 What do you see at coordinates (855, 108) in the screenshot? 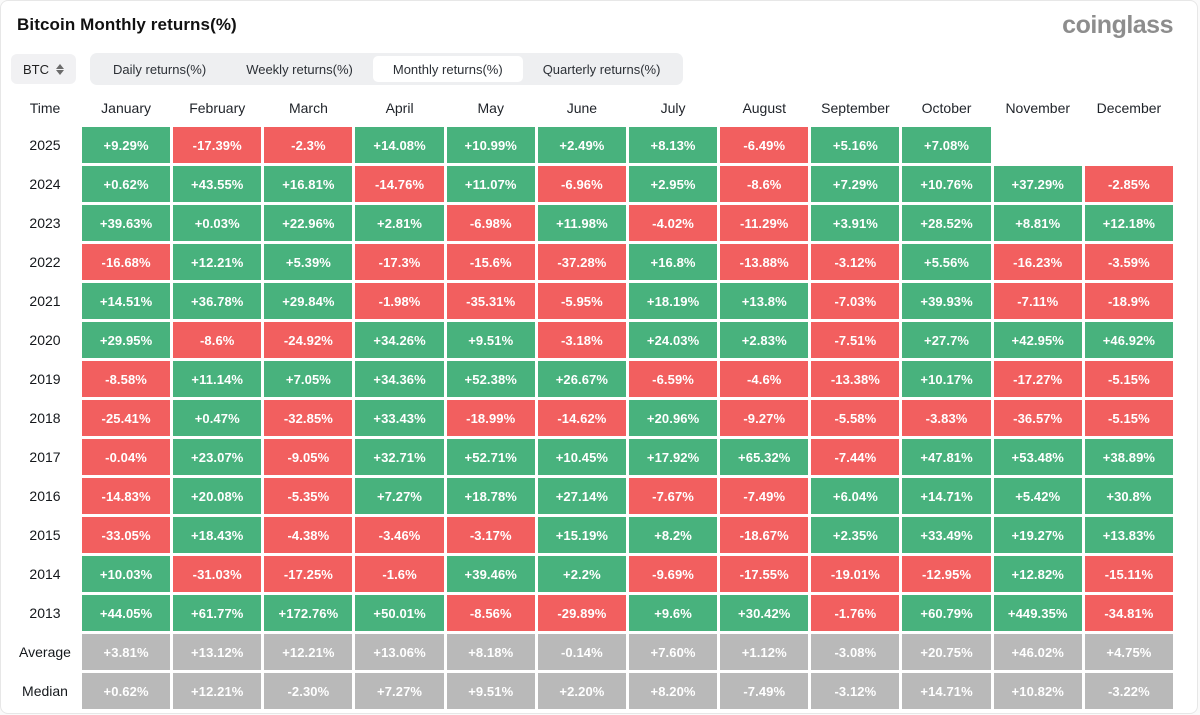
I see `column-header-september: September` at bounding box center [855, 108].